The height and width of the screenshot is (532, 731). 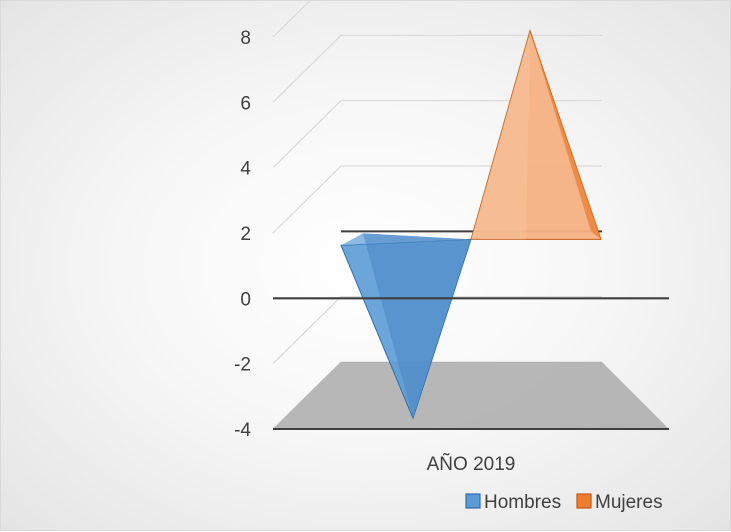 What do you see at coordinates (245, 234) in the screenshot?
I see `y-tick-label: 2` at bounding box center [245, 234].